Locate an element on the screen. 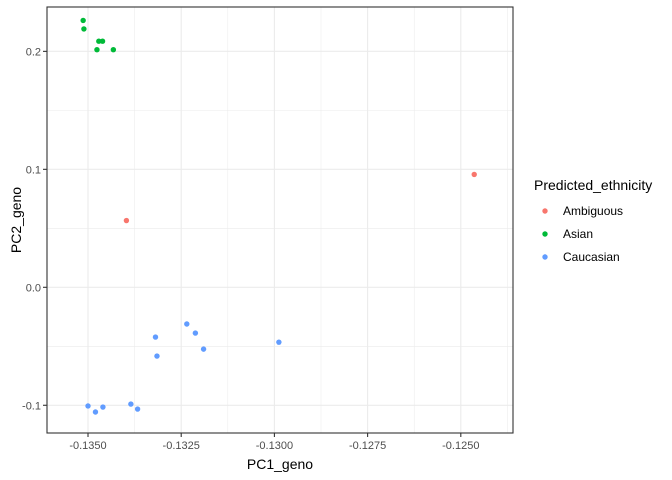 The image size is (672, 480). x-tick-label: -0.1300 is located at coordinates (274, 446).